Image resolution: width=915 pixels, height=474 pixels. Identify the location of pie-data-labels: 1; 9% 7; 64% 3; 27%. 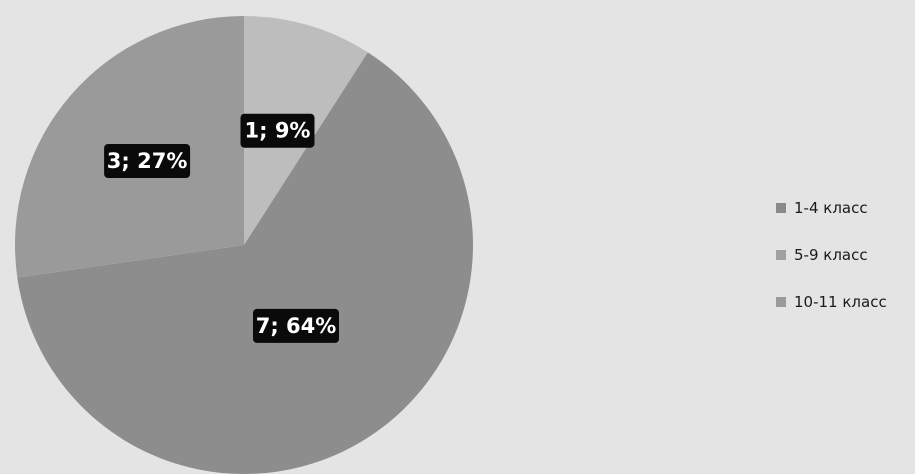
(221, 228).